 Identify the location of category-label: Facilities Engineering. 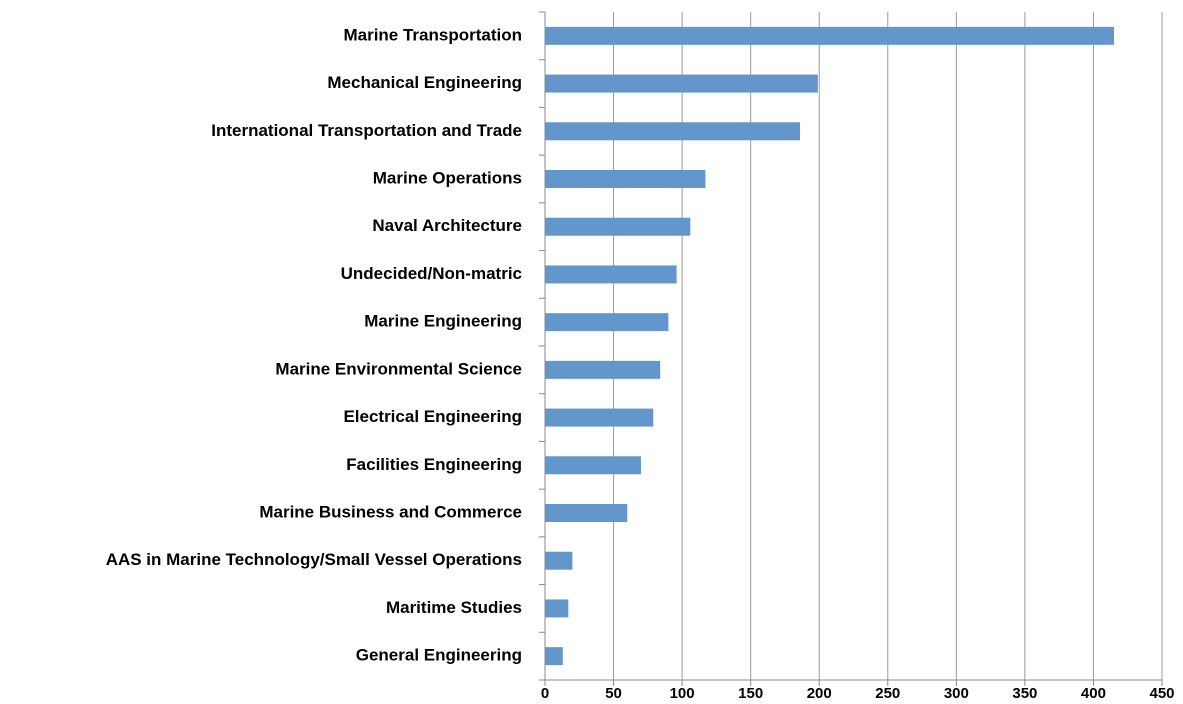
(434, 464).